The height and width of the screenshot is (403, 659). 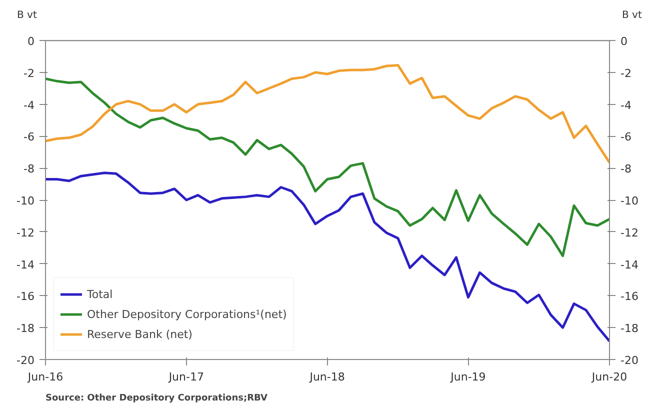 I want to click on y2-tick-label: -20, so click(x=629, y=360).